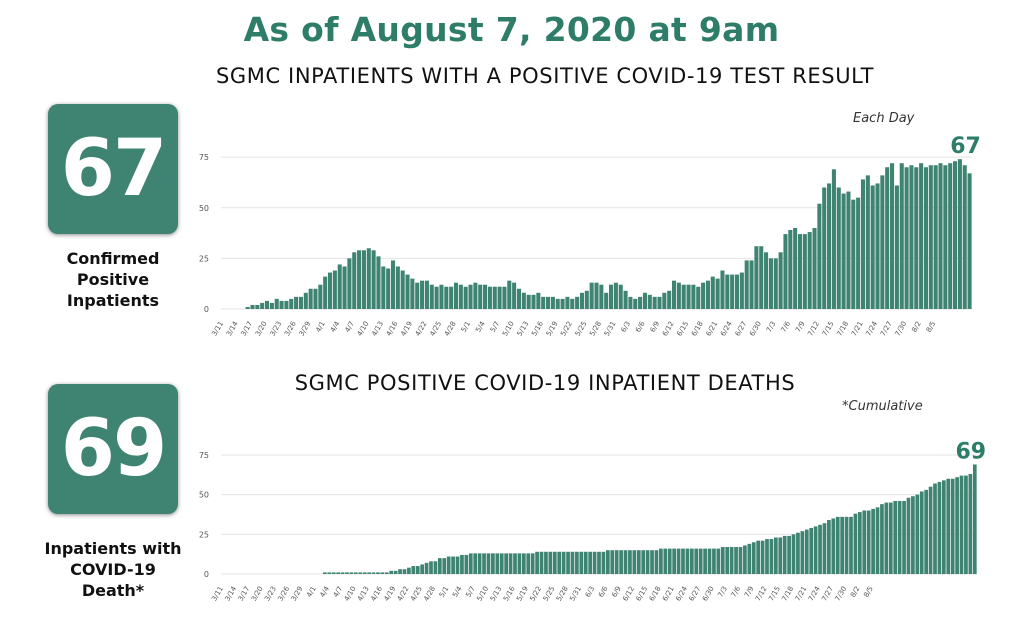 The height and width of the screenshot is (619, 1023). I want to click on deaths-chart-x-tick-label: 7/27, so click(827, 594).